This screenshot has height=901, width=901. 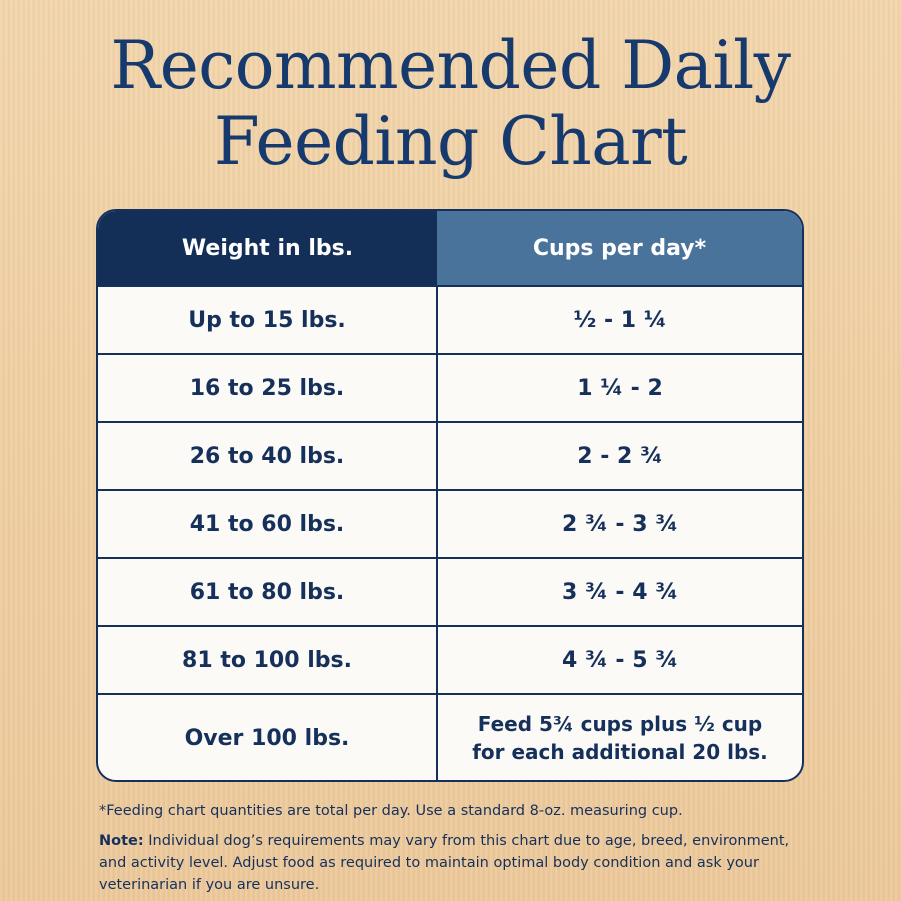 I want to click on table-row: 61 to 80 lbs. 3 ¾ - 4 ¾, so click(x=450, y=591).